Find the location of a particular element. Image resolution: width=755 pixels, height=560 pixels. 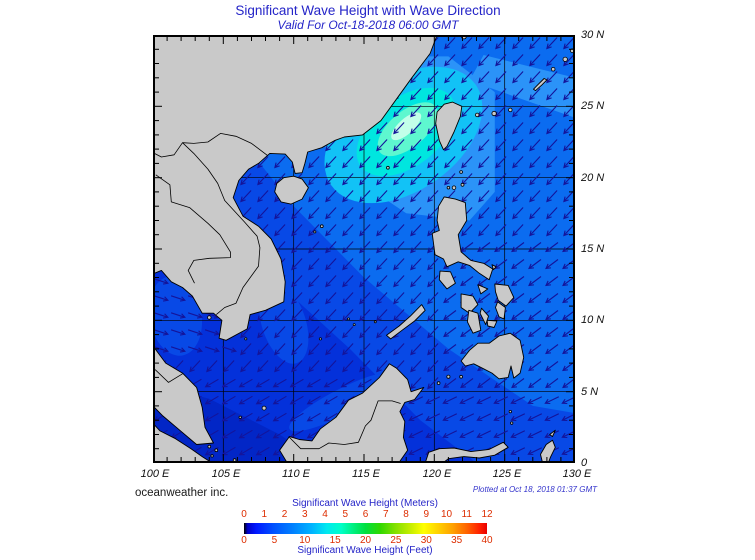

lat-label-15n: 15 N is located at coordinates (593, 249).